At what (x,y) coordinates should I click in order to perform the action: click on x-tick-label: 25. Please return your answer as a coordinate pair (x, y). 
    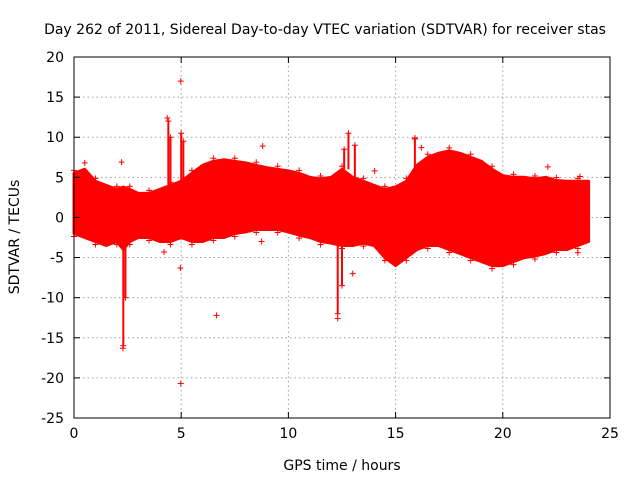
    Looking at the image, I should click on (610, 434).